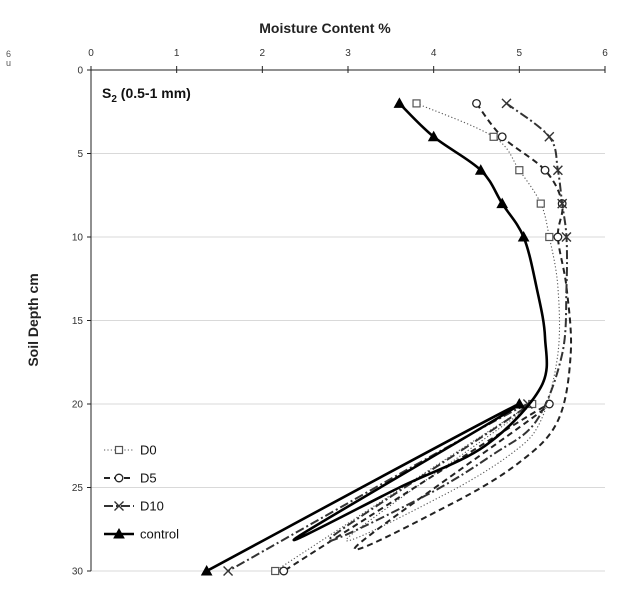 This screenshot has height=603, width=621. Describe the element at coordinates (106, 93) in the screenshot. I see `panel-label-main: S` at that location.